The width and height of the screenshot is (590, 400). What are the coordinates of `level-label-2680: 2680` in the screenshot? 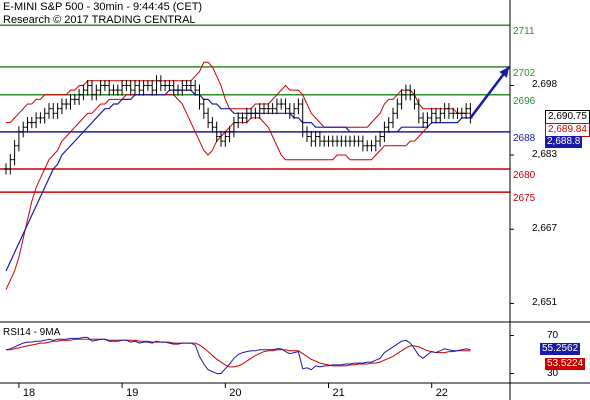 It's located at (524, 175).